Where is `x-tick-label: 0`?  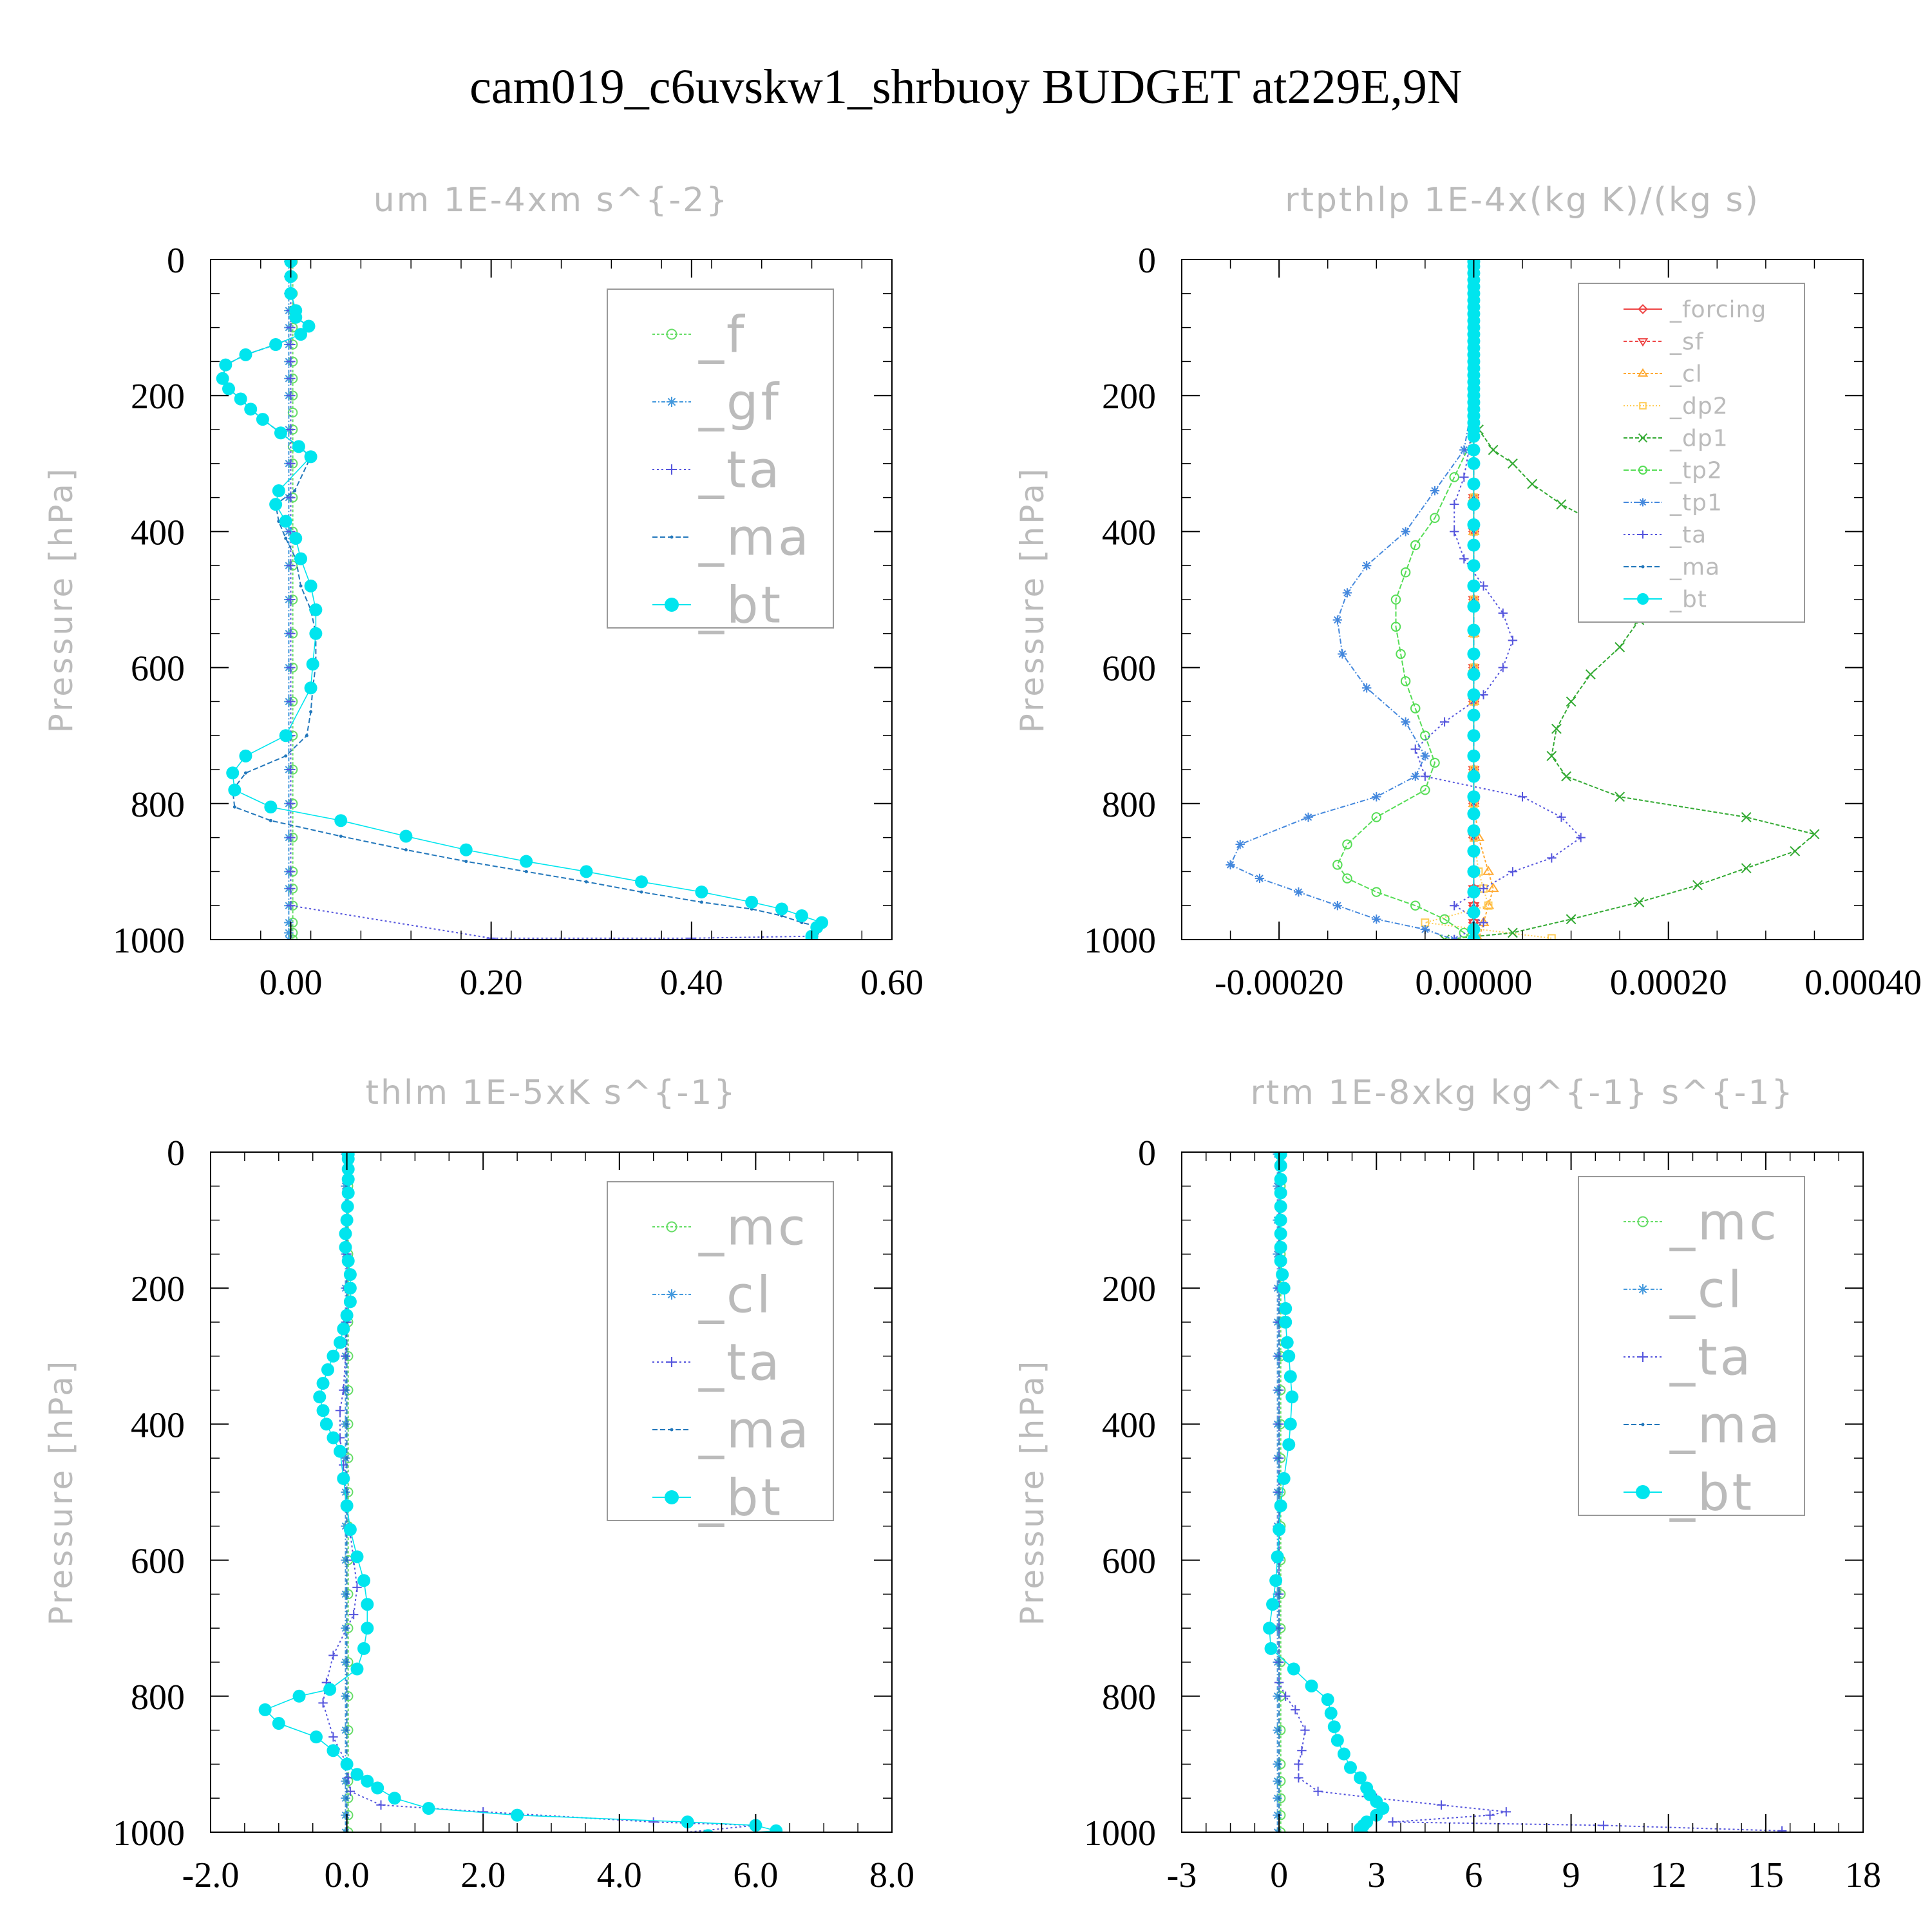
x-tick-label: 0 is located at coordinates (1279, 1875).